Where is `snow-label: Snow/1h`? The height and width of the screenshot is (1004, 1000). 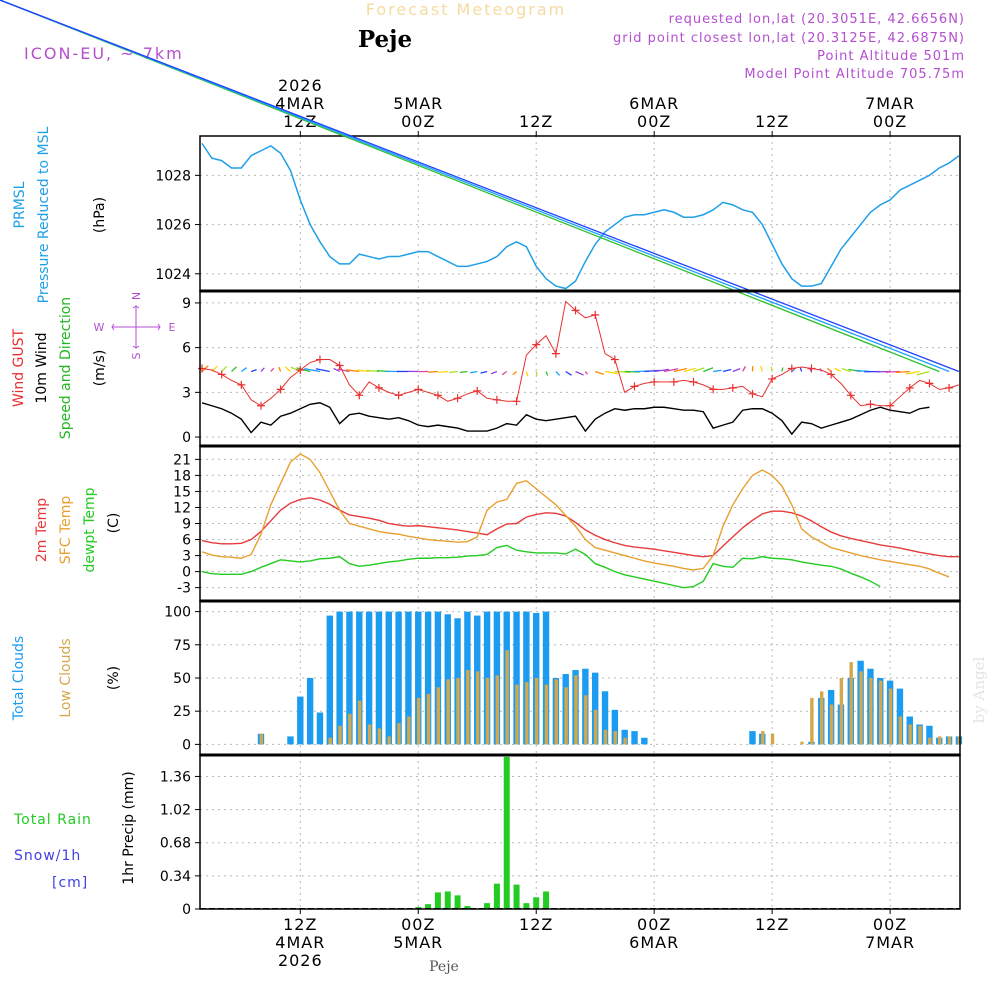
snow-label: Snow/1h is located at coordinates (47, 856).